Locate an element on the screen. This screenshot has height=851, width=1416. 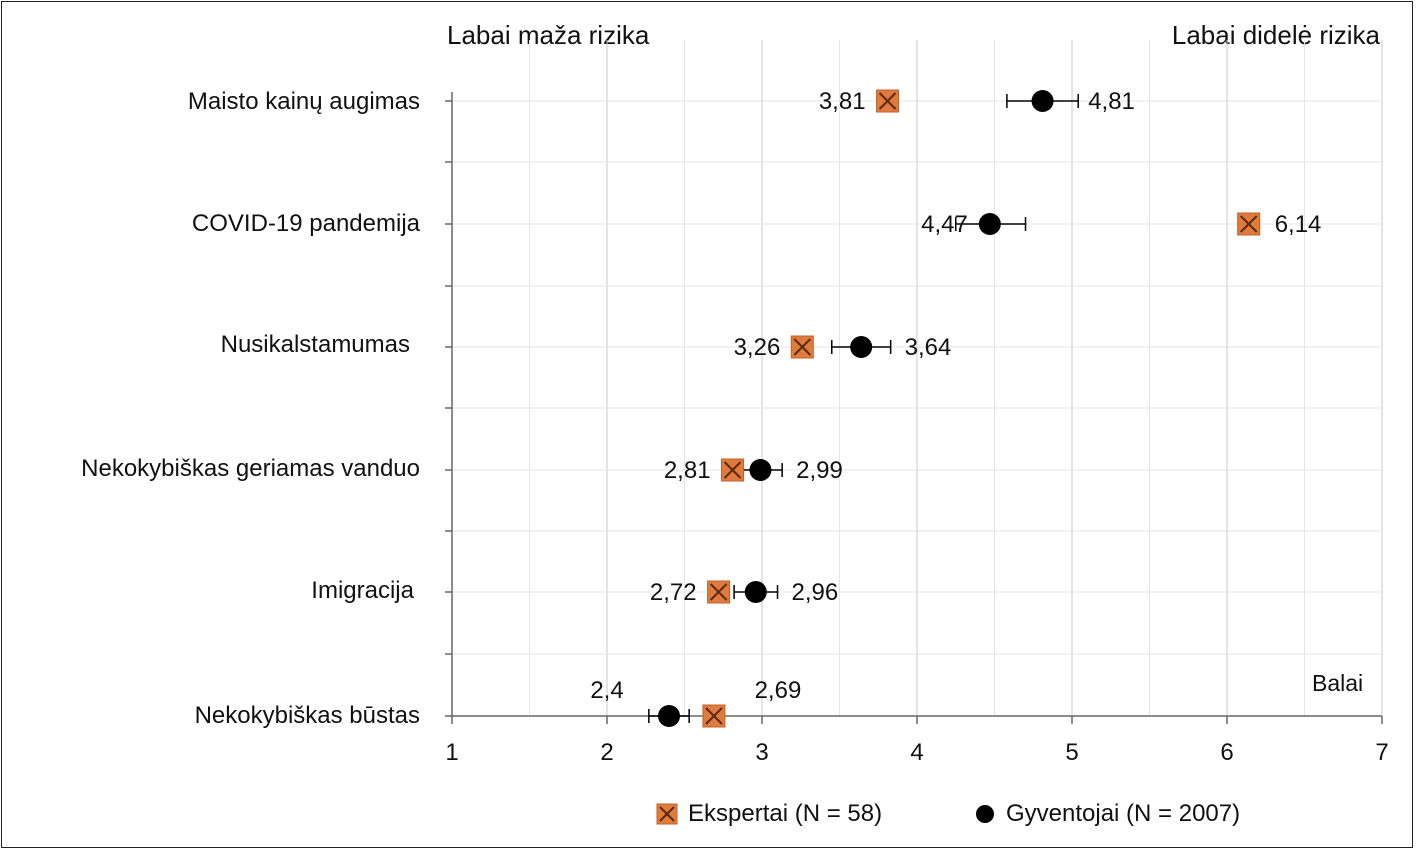
x-tick-label: 2 is located at coordinates (606, 752).